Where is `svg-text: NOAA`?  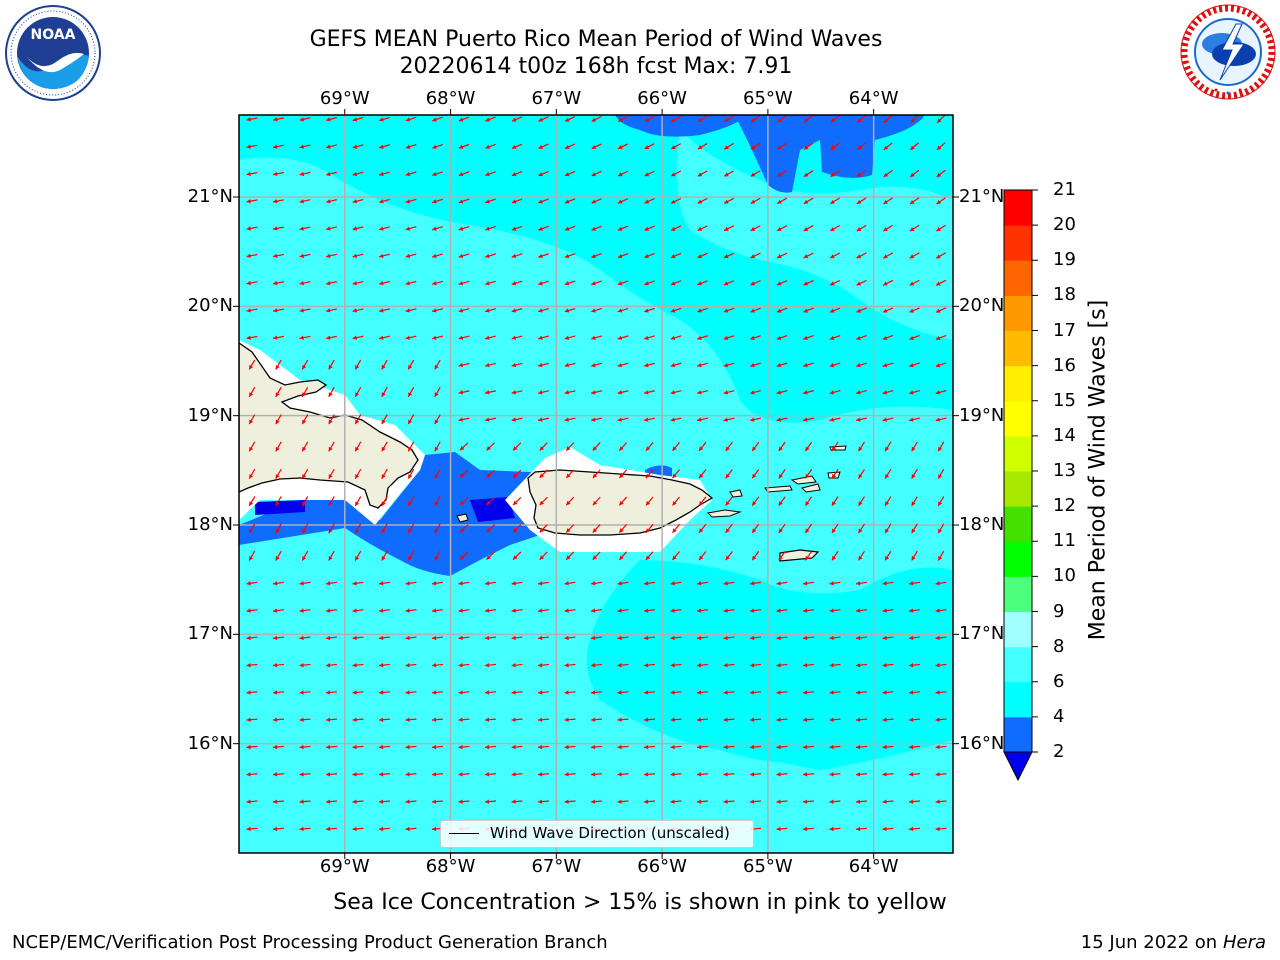
svg-text: NOAA is located at coordinates (53, 35).